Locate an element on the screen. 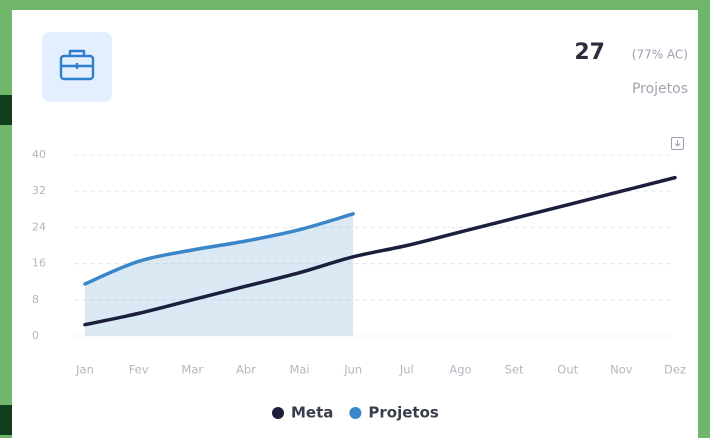 Image resolution: width=710 pixels, height=438 pixels. x-tick-label: Abr is located at coordinates (246, 370).